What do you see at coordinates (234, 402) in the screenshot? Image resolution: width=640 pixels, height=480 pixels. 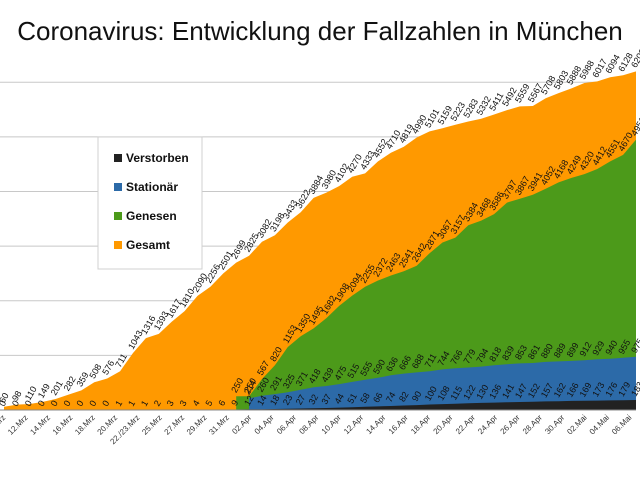 I see `data-label: 9` at bounding box center [234, 402].